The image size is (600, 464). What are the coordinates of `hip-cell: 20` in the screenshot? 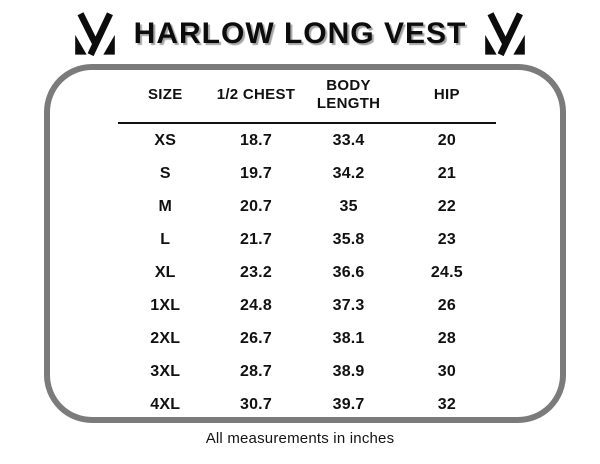 It's located at (446, 140).